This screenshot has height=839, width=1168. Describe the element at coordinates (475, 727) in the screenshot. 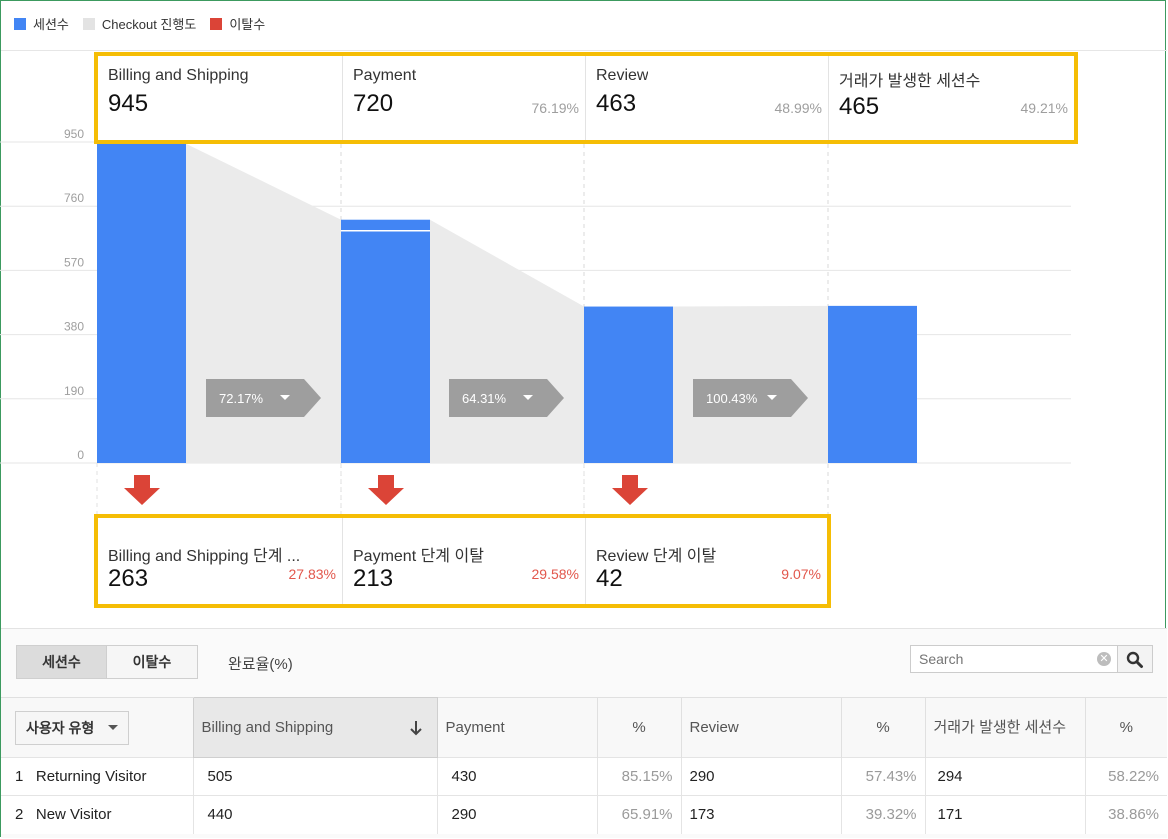

I see `column-header-label: Payment` at that location.